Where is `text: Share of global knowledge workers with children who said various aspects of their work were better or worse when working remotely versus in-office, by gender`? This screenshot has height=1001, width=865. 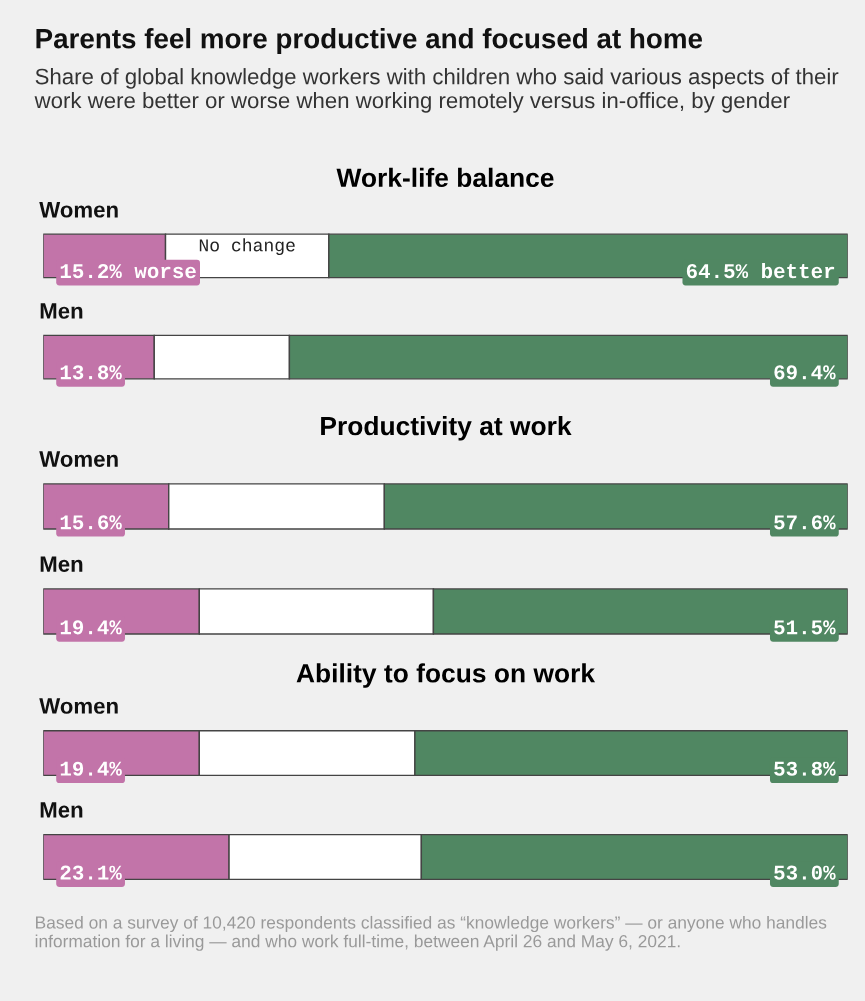
text: Share of global knowledge workers with children who said various aspects of their work were better or worse when working remotely versus in-office, by gender is located at coordinates (436, 90).